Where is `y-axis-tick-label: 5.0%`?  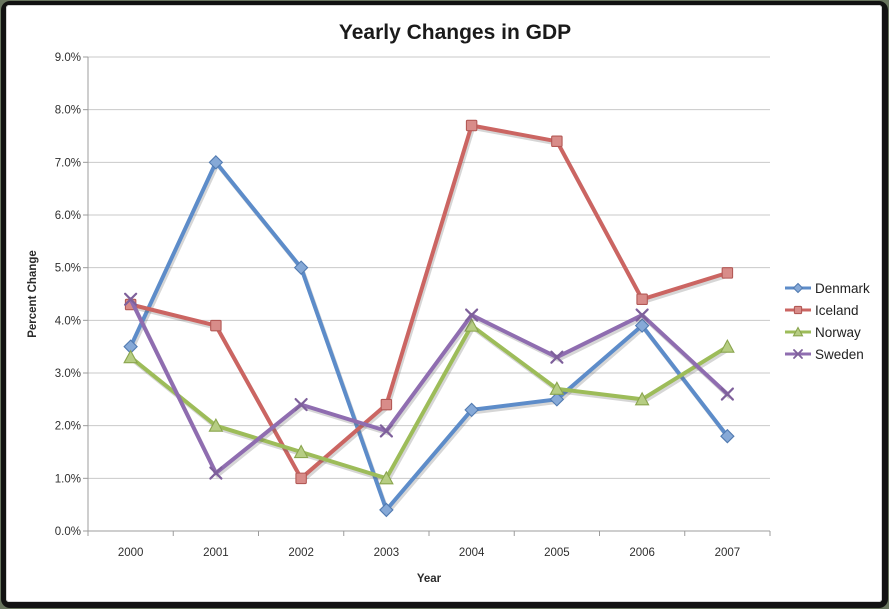
y-axis-tick-label: 5.0% is located at coordinates (68, 269).